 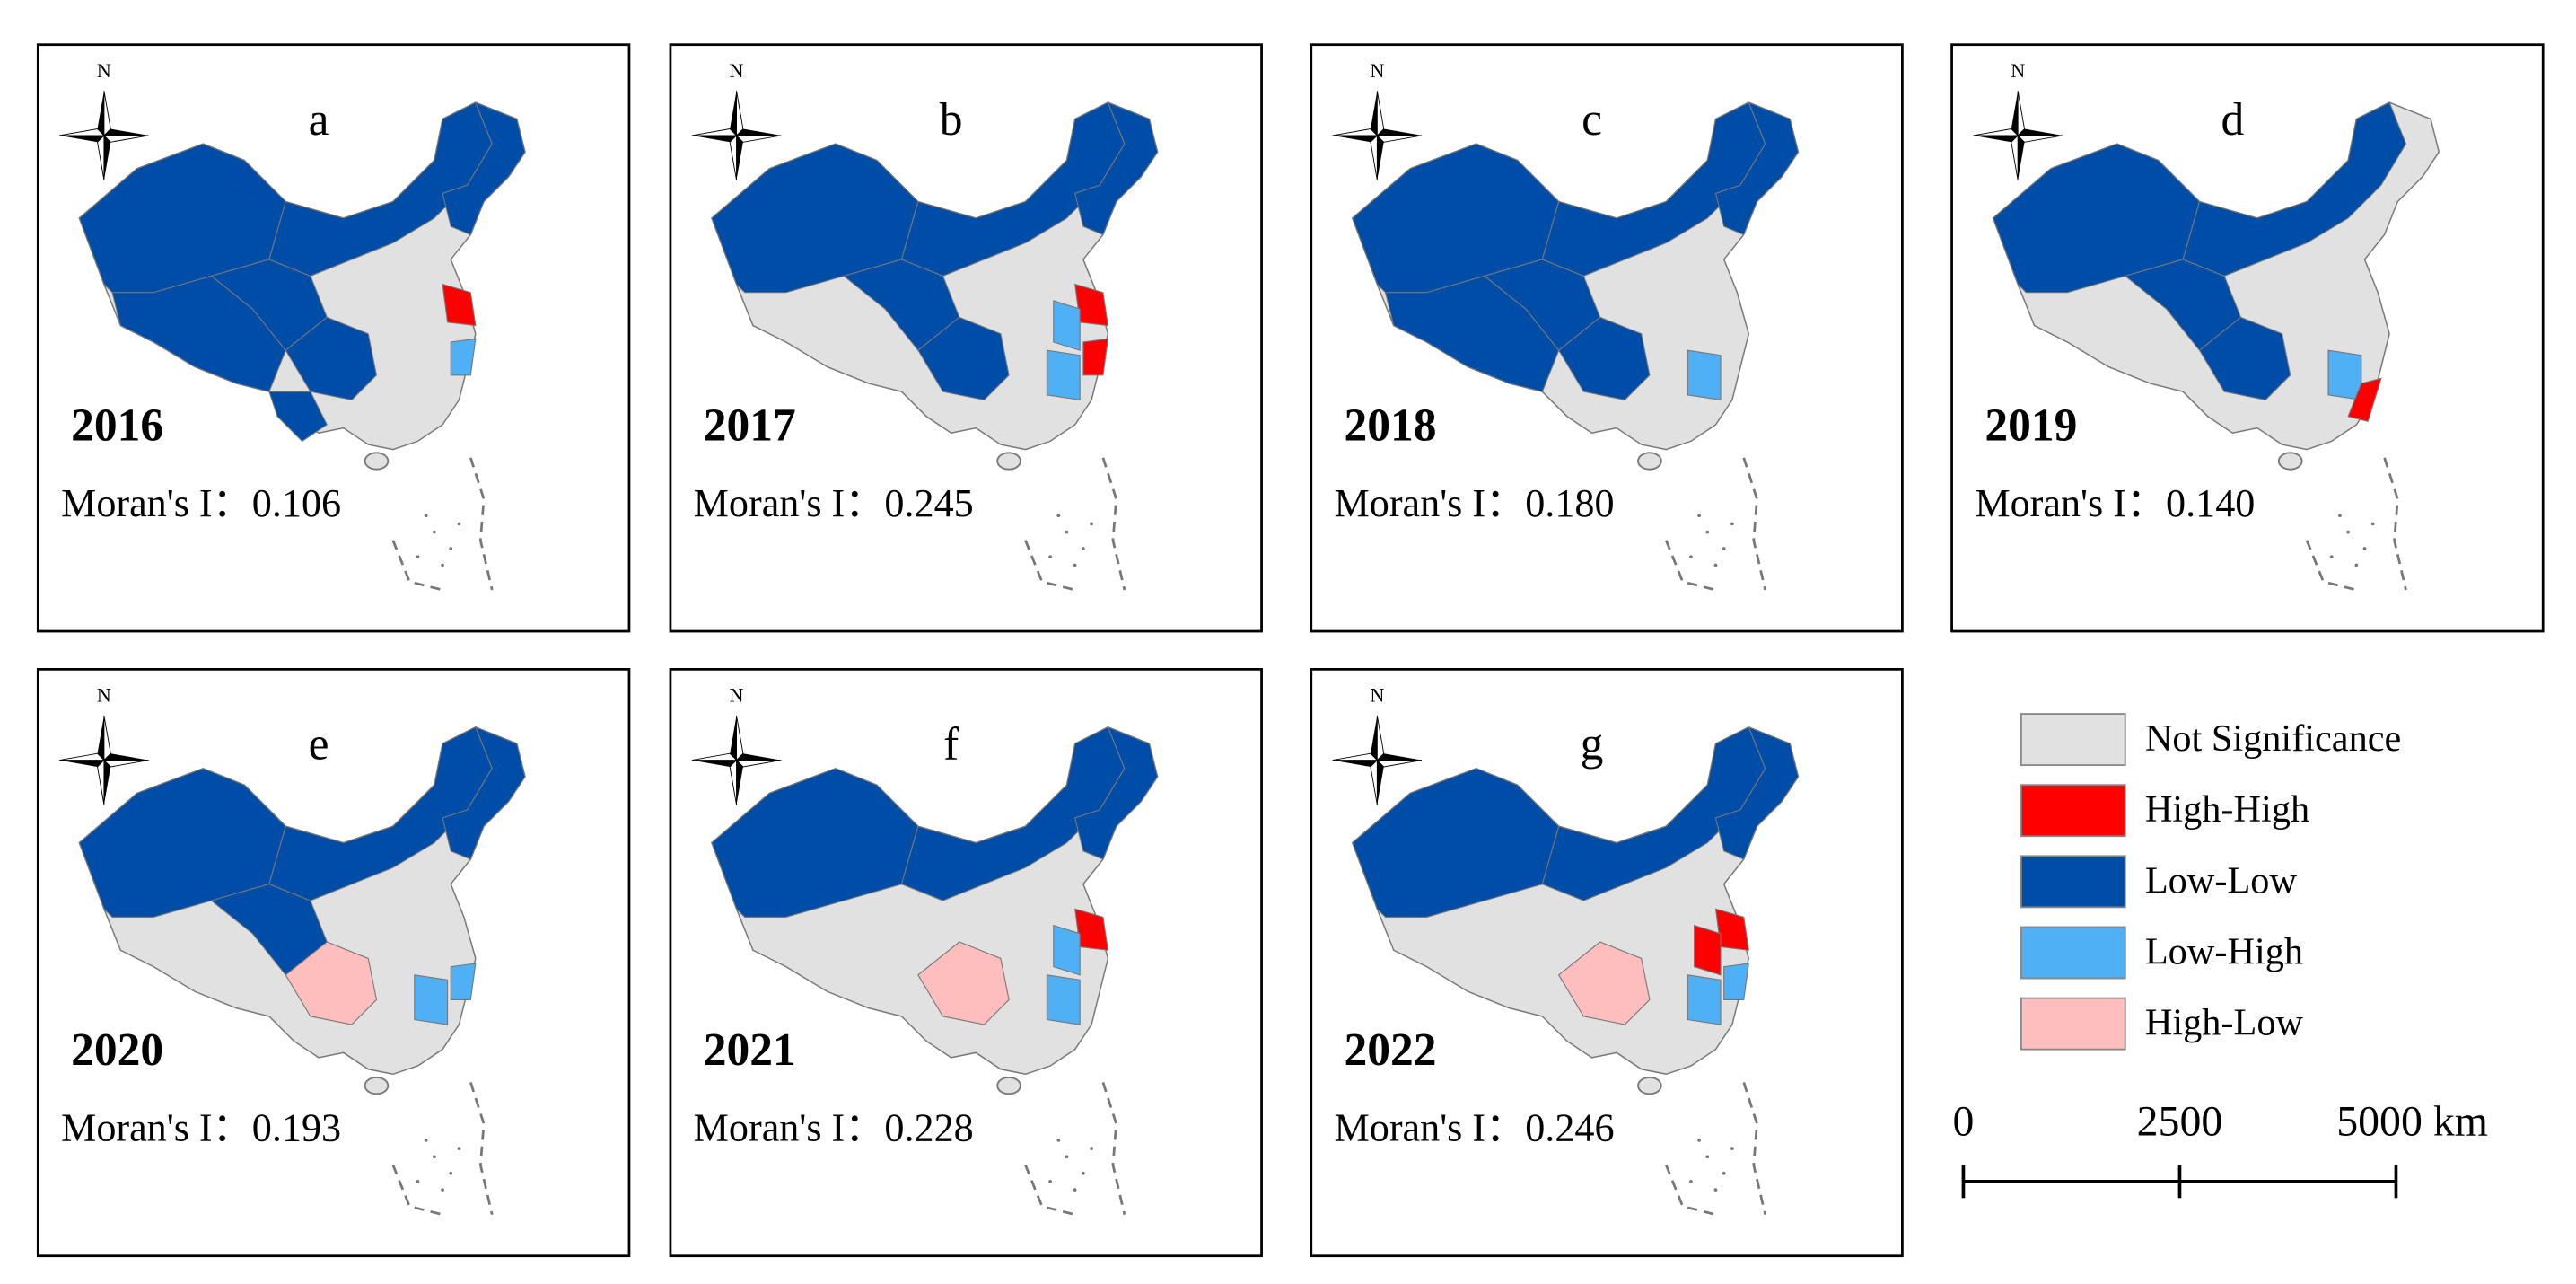 What do you see at coordinates (928, 1128) in the screenshot?
I see `moran-value: 0.228` at bounding box center [928, 1128].